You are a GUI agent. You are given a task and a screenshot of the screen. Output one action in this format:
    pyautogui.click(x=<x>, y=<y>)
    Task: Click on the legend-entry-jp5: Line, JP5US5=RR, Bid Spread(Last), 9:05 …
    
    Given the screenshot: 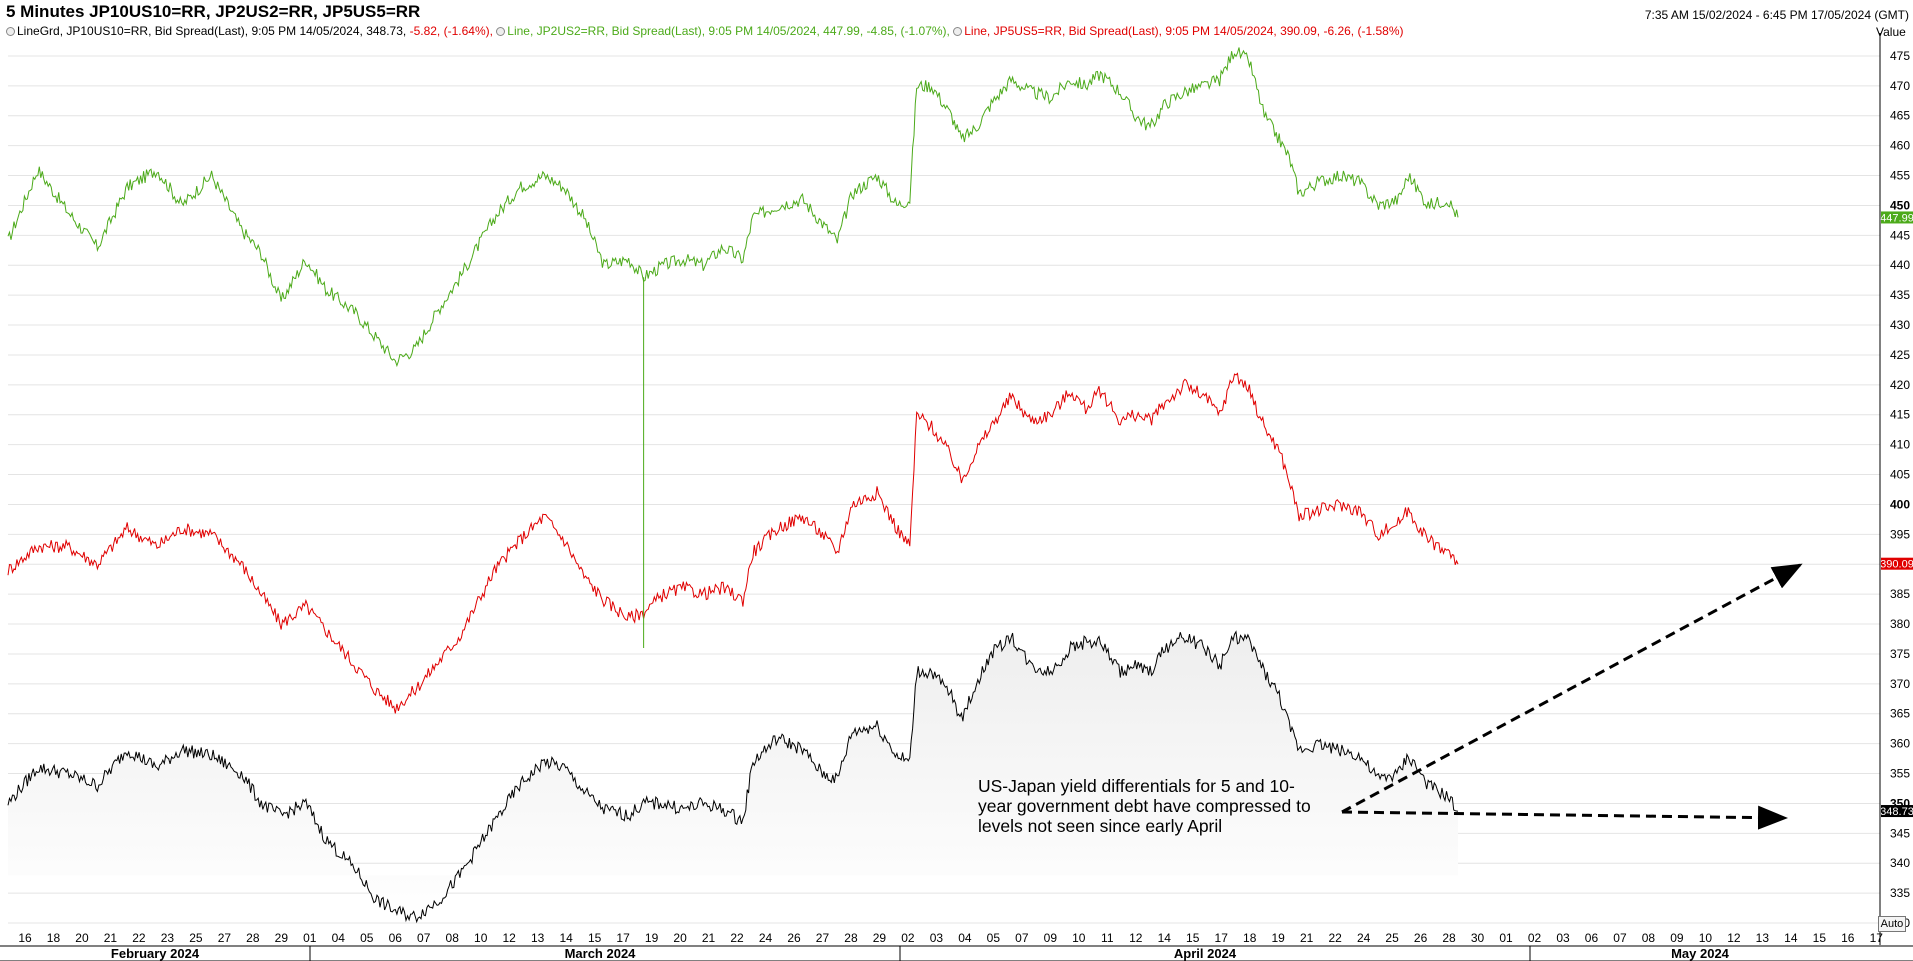 What is the action you would take?
    pyautogui.click(x=1184, y=31)
    